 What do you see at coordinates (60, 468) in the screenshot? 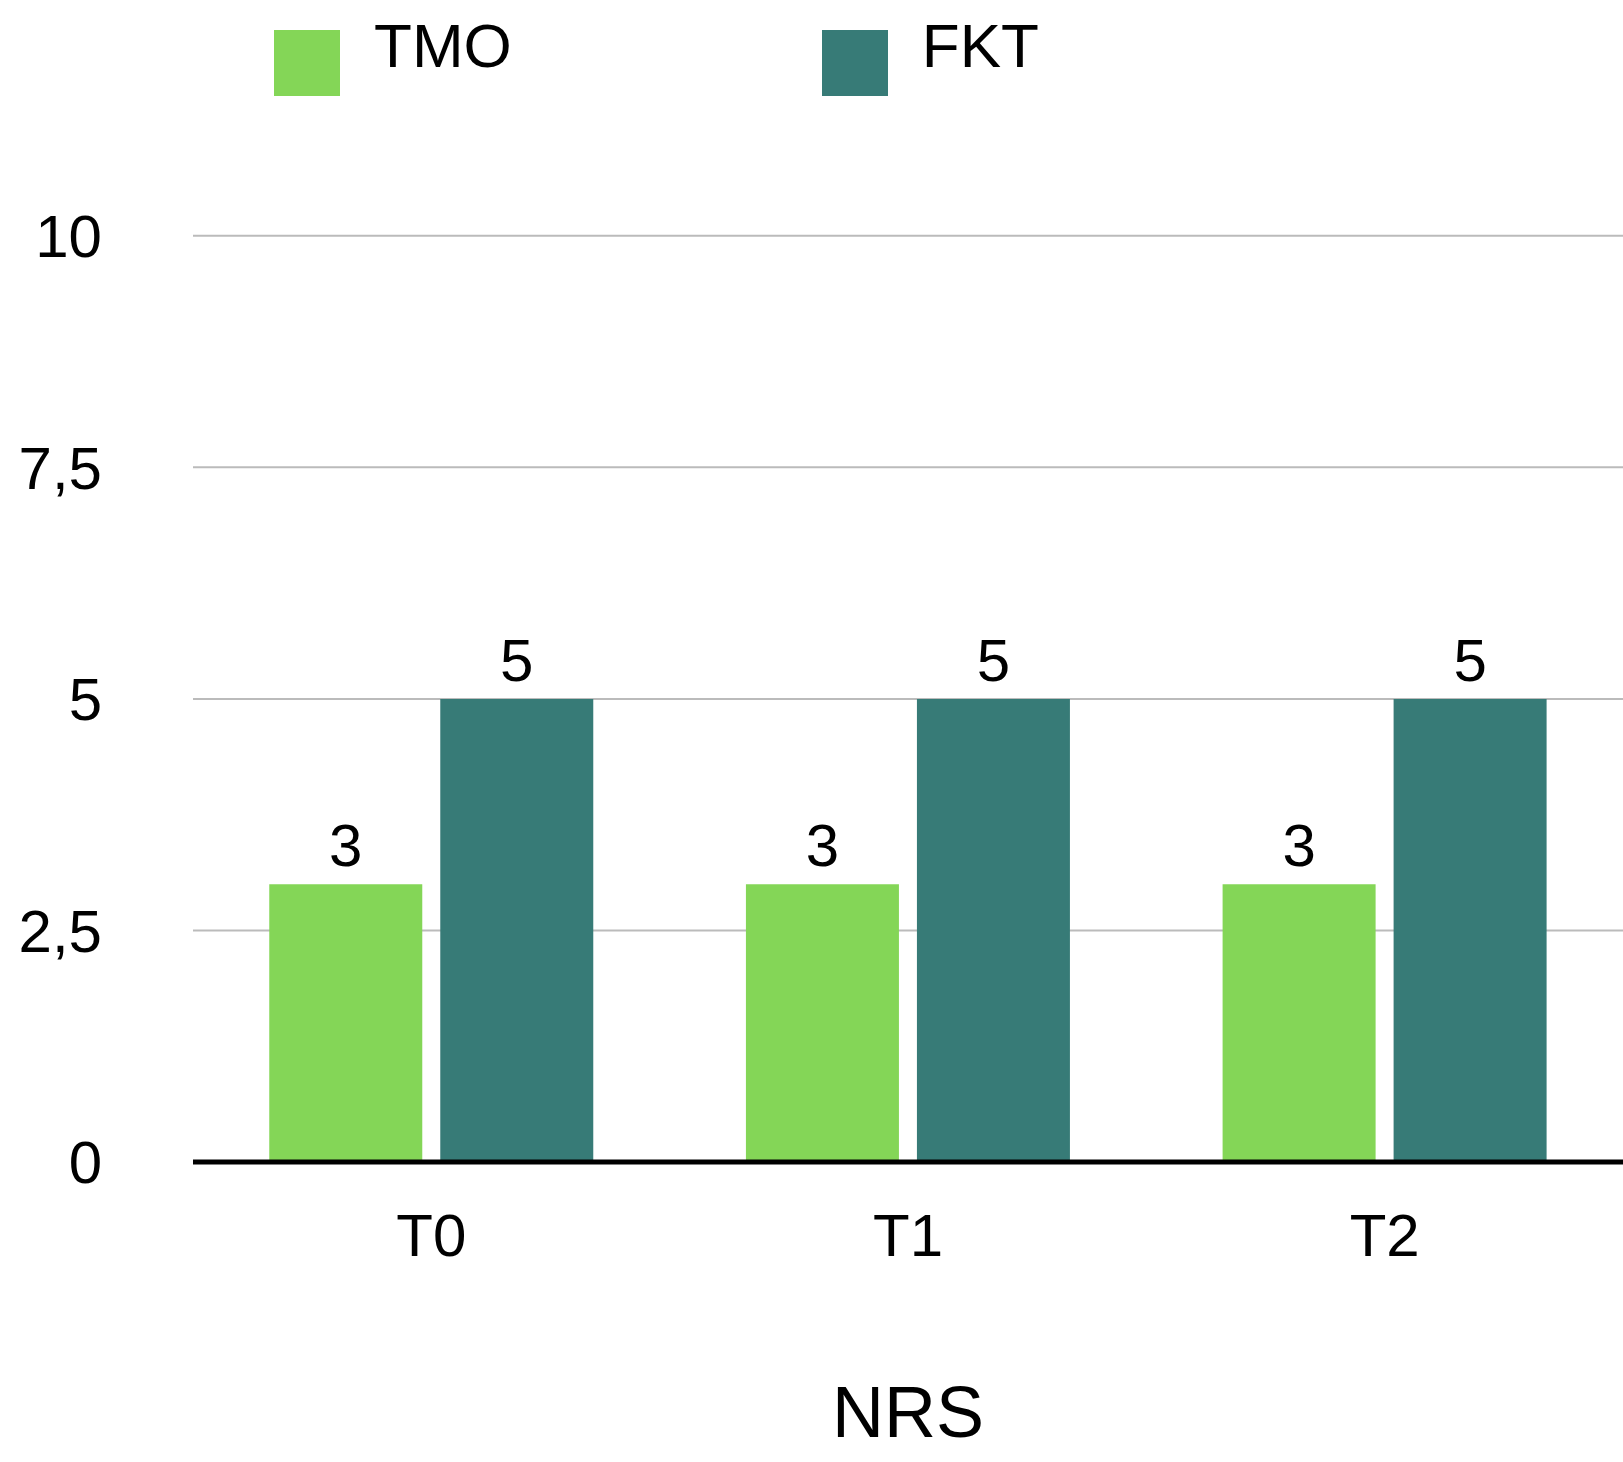
I see `y-tick-label: 7,5` at bounding box center [60, 468].